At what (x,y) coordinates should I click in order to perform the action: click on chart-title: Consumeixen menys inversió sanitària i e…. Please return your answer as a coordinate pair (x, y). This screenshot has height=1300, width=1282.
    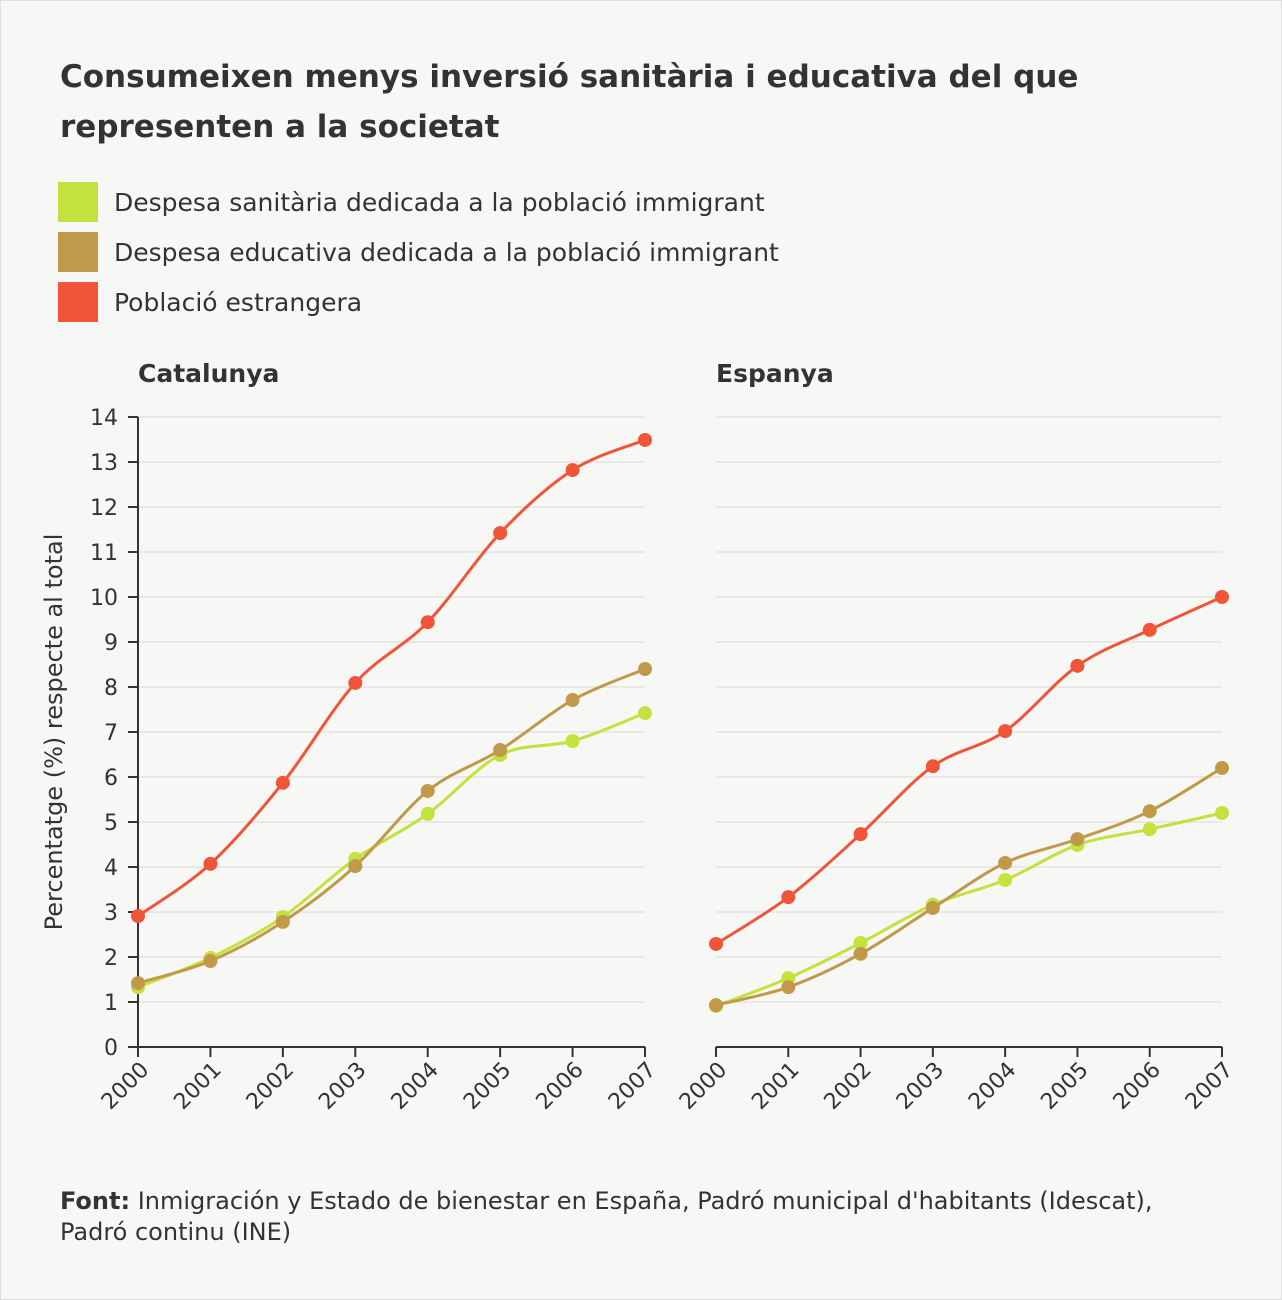
    Looking at the image, I should click on (569, 102).